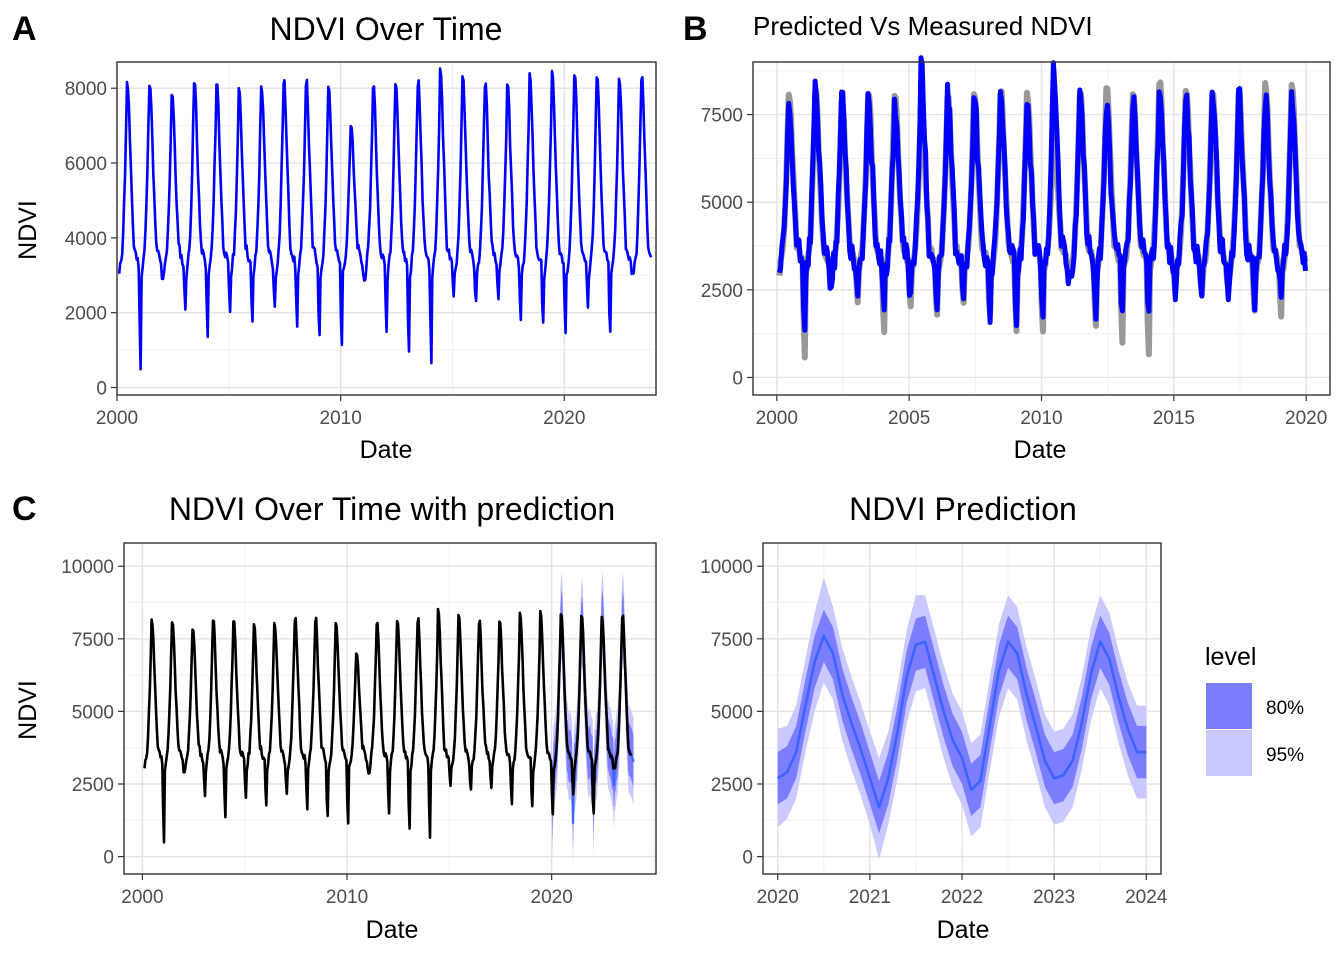 The image size is (1344, 960). I want to click on legend-title: level, so click(1230, 657).